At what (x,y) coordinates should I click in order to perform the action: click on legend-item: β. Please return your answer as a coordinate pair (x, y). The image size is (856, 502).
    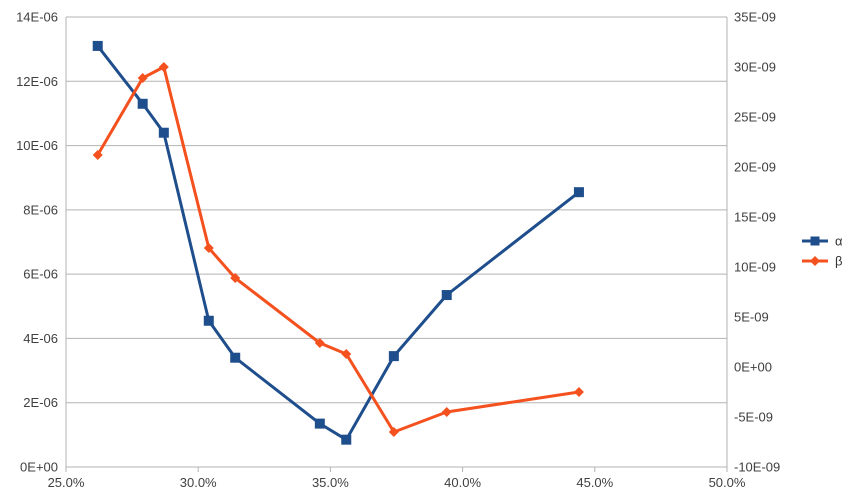
    Looking at the image, I should click on (822, 261).